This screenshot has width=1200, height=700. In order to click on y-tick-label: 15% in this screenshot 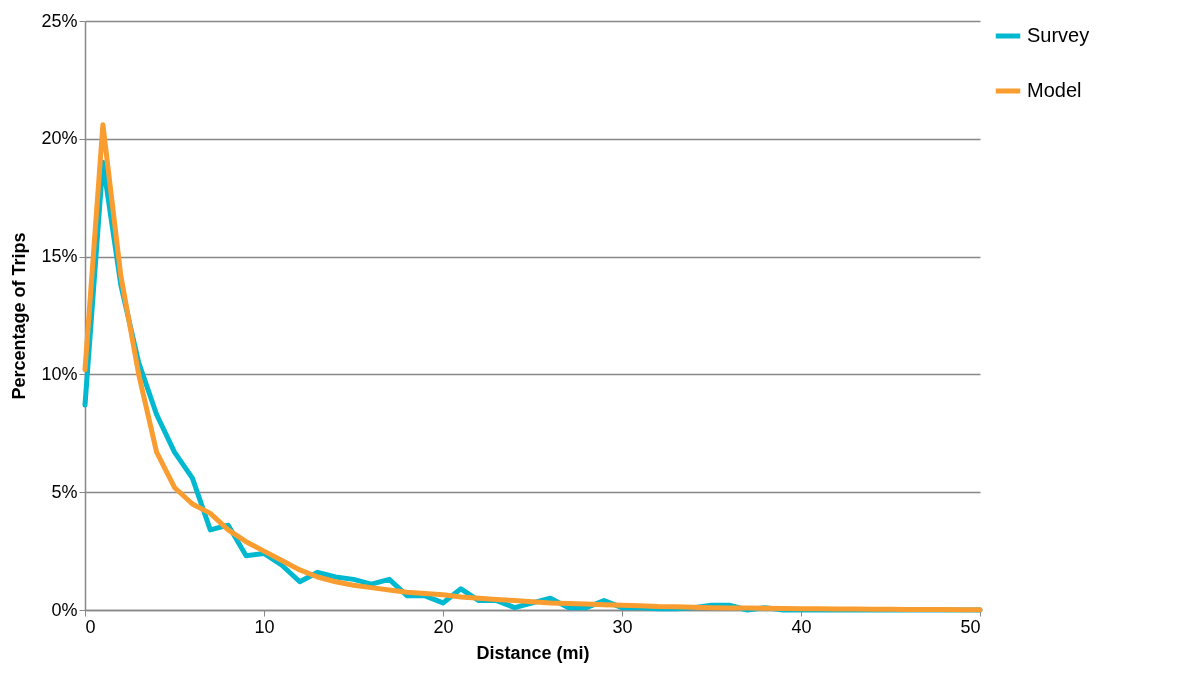, I will do `click(59, 256)`.